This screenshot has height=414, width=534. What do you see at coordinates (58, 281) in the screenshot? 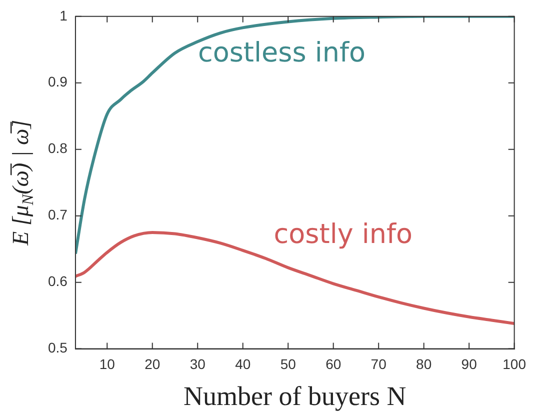
I see `y-tick-label: 0.6` at bounding box center [58, 281].